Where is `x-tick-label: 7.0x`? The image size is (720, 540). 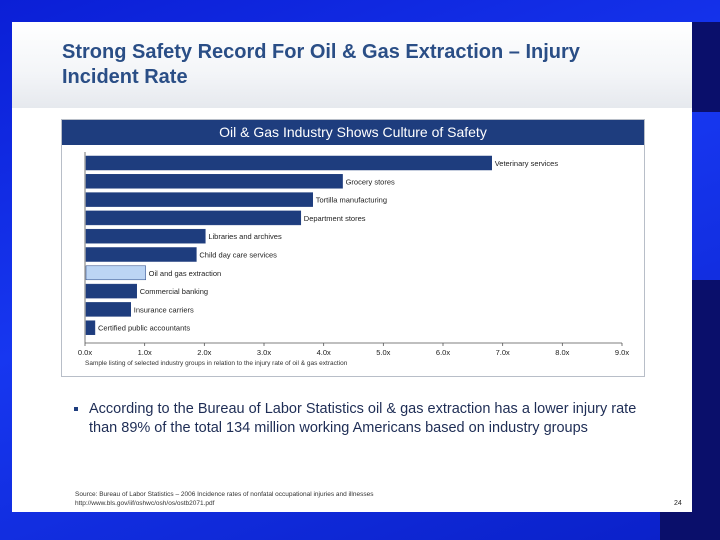
x-tick-label: 7.0x is located at coordinates (503, 352).